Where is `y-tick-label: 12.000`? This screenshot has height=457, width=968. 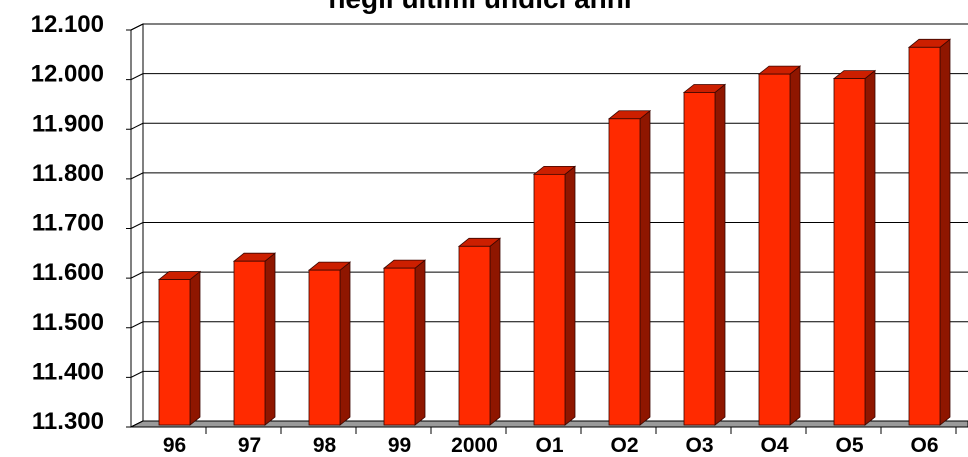 y-tick-label: 12.000 is located at coordinates (67, 74).